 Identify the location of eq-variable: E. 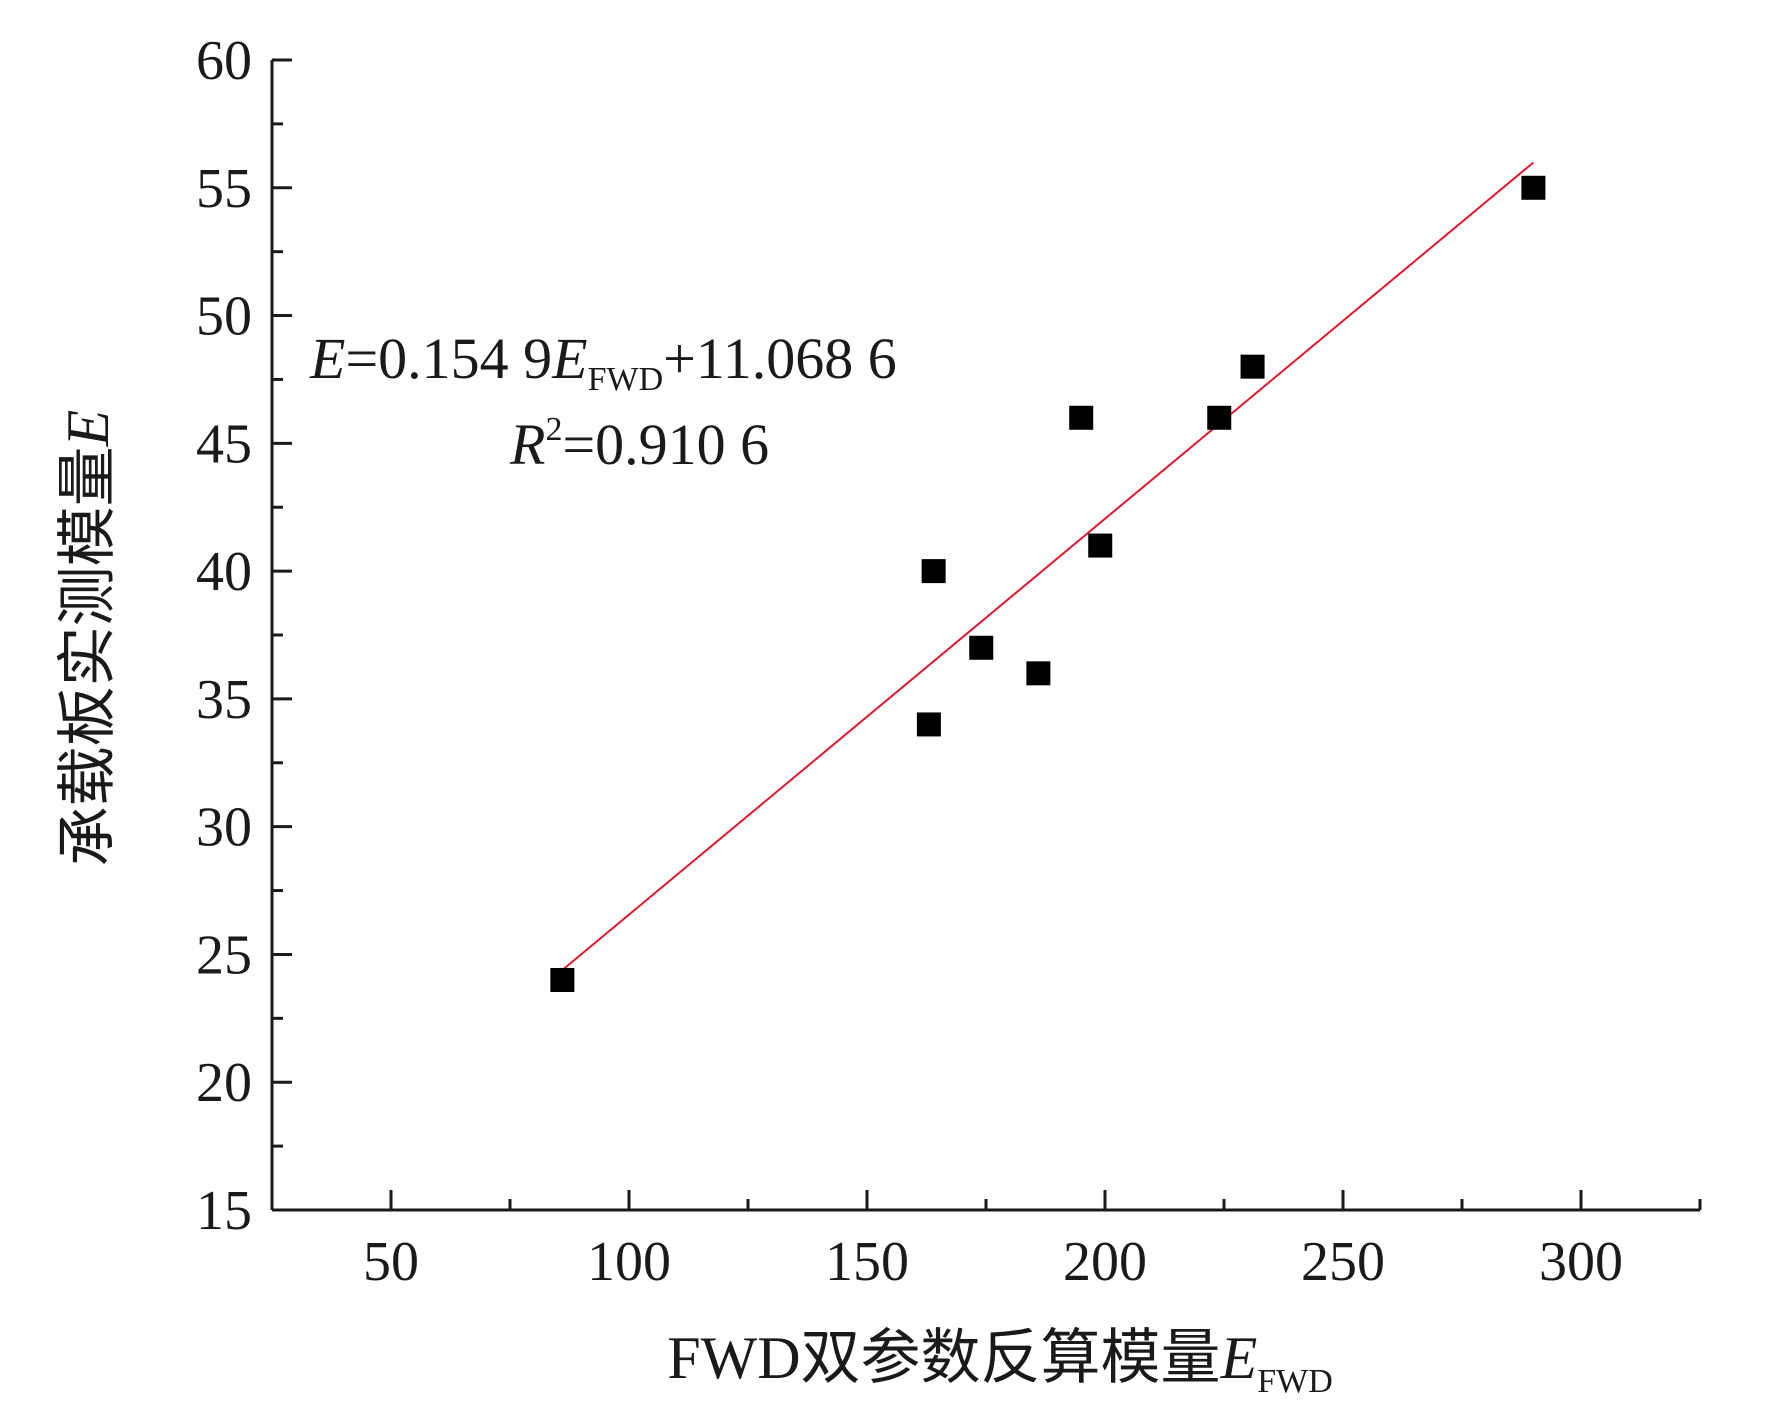
(327, 358).